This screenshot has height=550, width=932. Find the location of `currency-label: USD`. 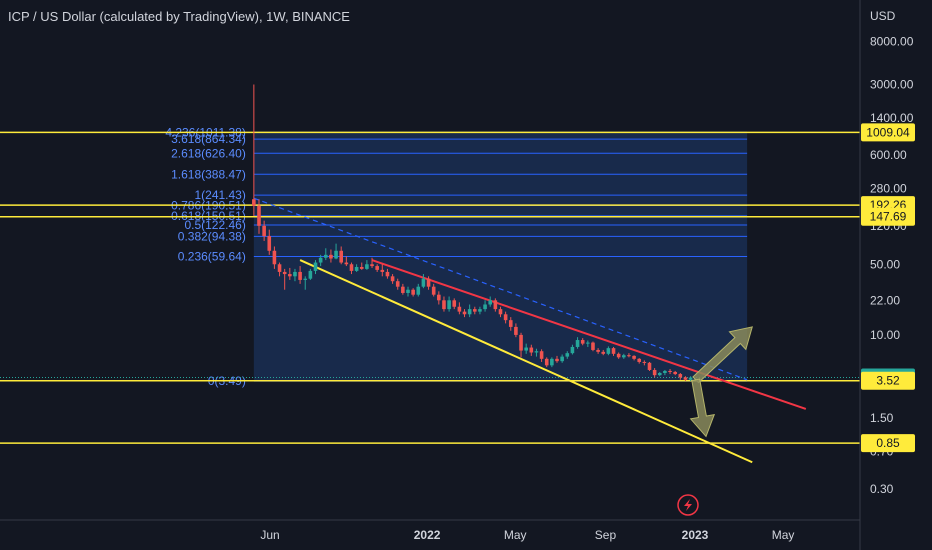

currency-label: USD is located at coordinates (883, 16).